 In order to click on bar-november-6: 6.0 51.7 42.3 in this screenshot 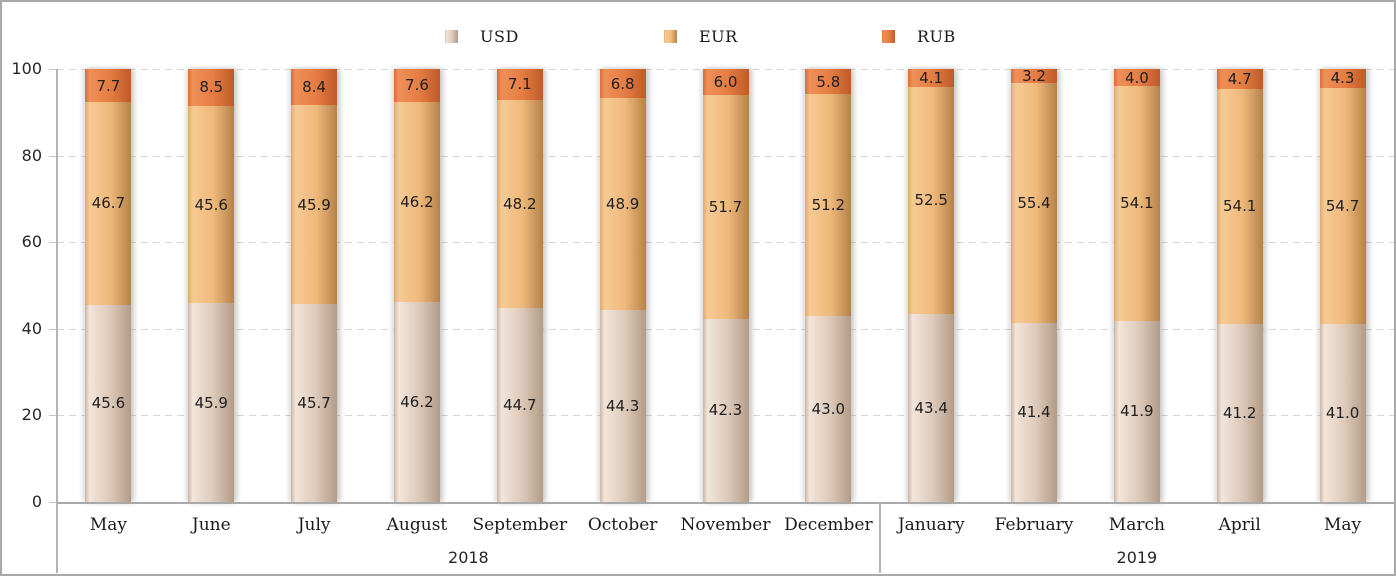, I will do `click(725, 285)`.